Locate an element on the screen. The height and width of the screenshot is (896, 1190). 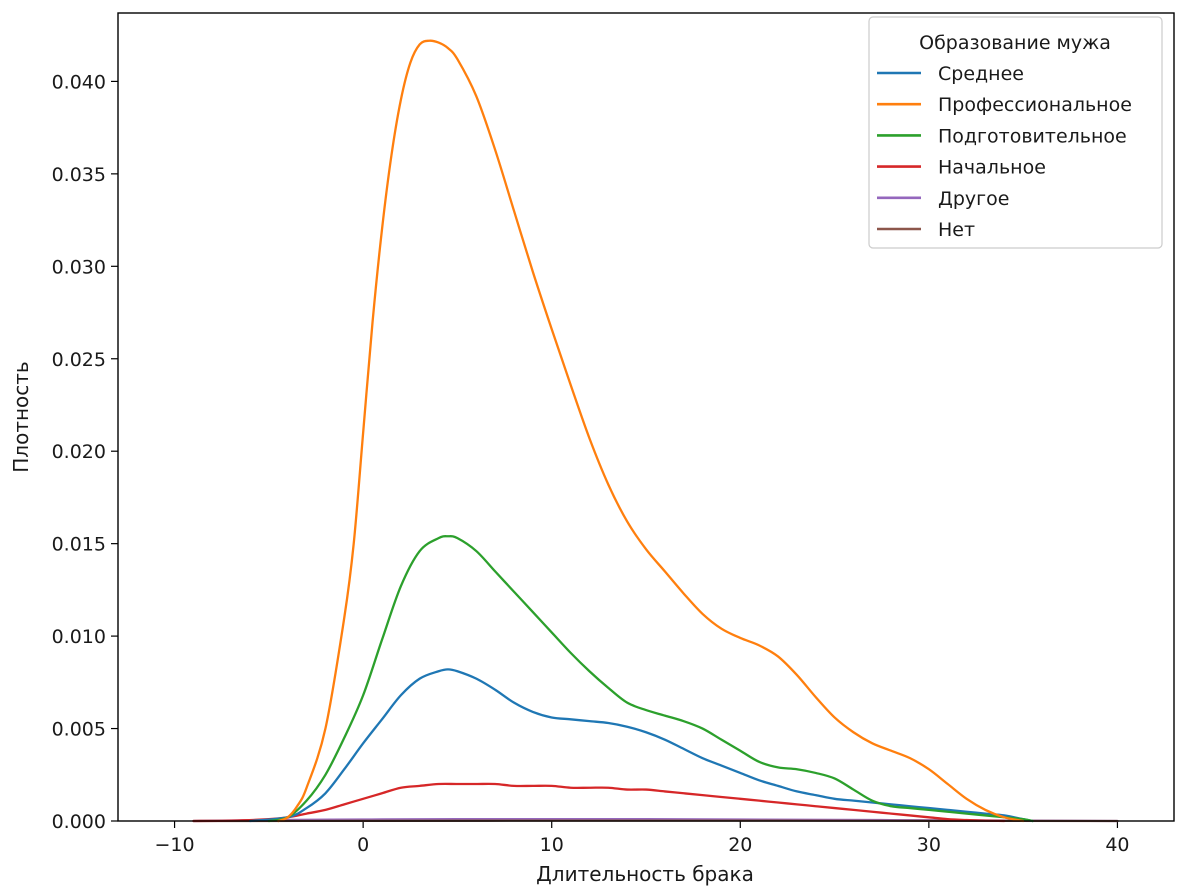
legend-label: Среднее is located at coordinates (981, 74).